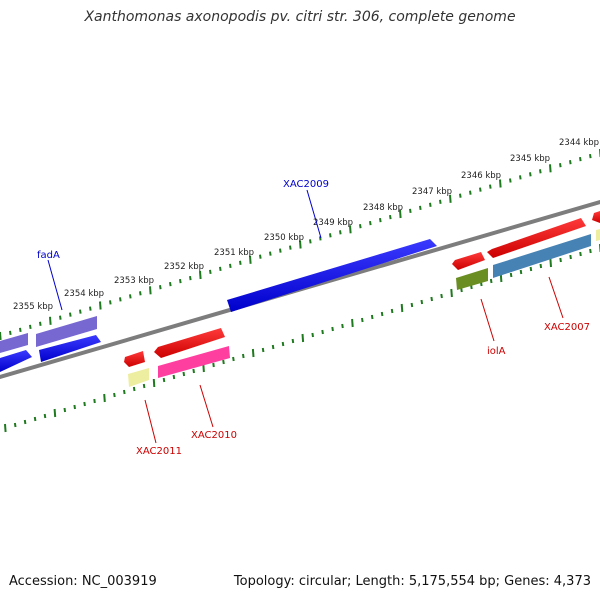 This screenshot has height=600, width=600. Describe the element at coordinates (134, 359) in the screenshot. I see `gene-bar-red-small-a` at that location.